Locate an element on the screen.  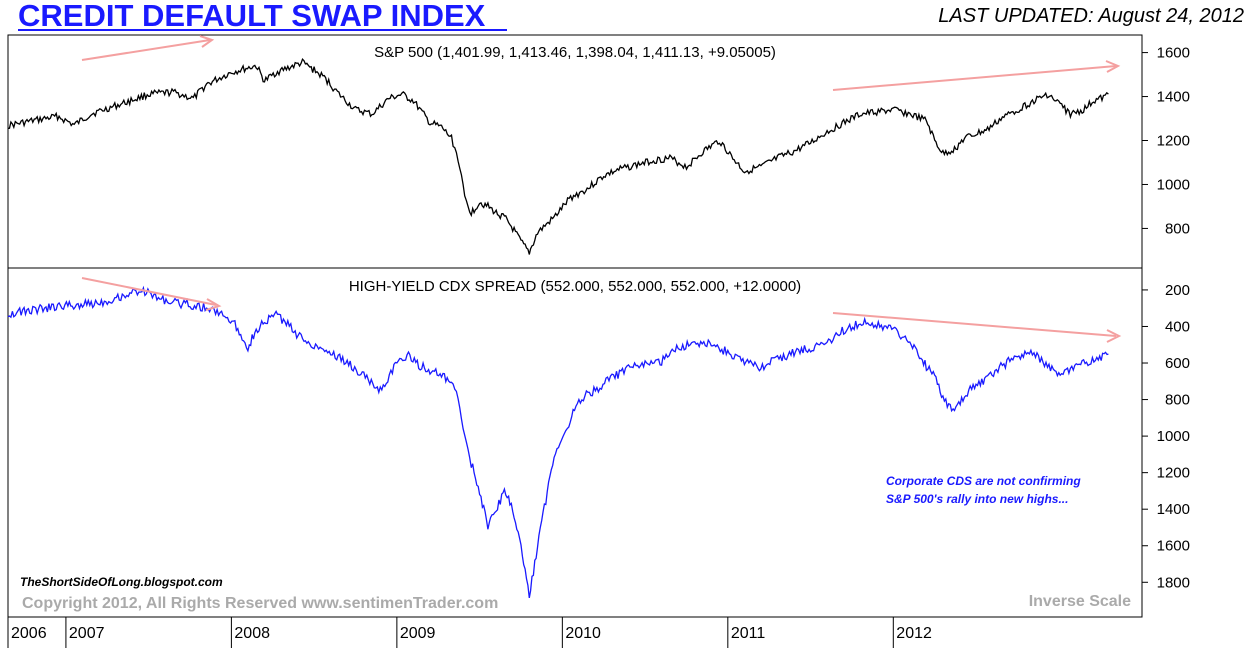
cdx-y-axis: 200 400 600 800 1000 1200 1400 1600 1800 is located at coordinates (1166, 436).